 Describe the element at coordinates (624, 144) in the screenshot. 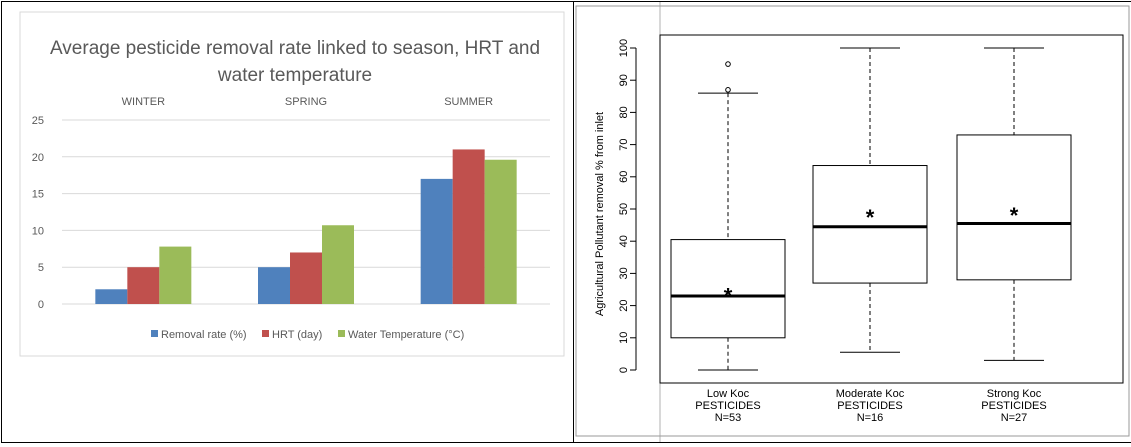

I see `box-y-tick-label: 70` at that location.